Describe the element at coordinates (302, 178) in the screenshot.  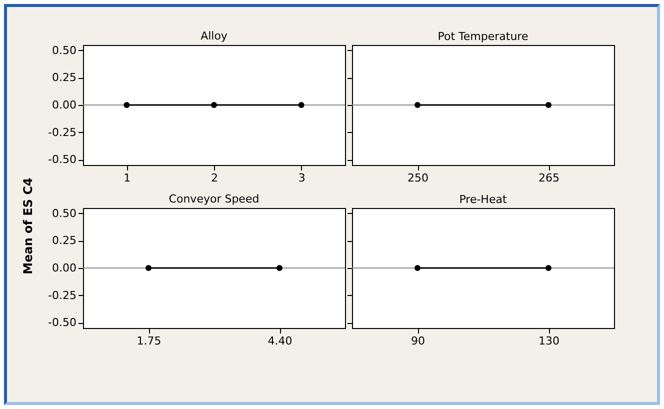
I see `x-tick-label: 3` at that location.